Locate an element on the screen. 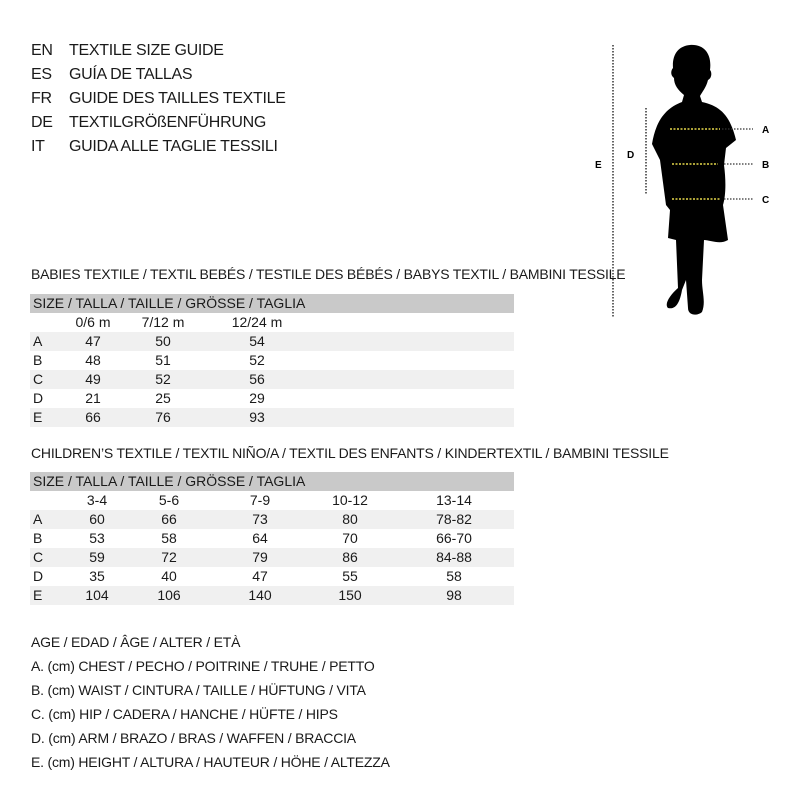  cell-value: 29 is located at coordinates (257, 398).